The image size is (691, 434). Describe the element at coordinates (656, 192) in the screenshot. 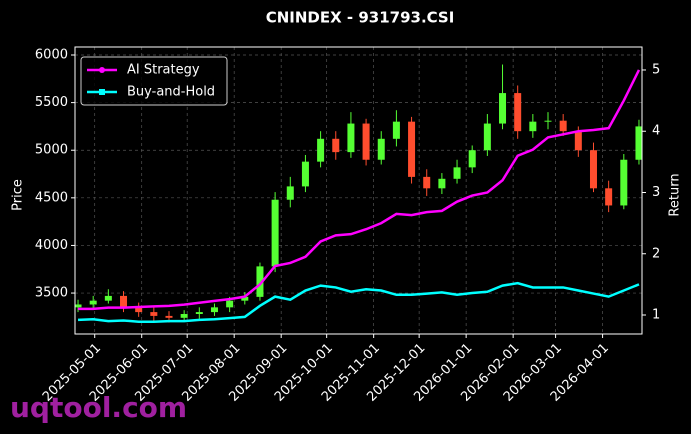

I see `y2-tick-label: 3` at that location.